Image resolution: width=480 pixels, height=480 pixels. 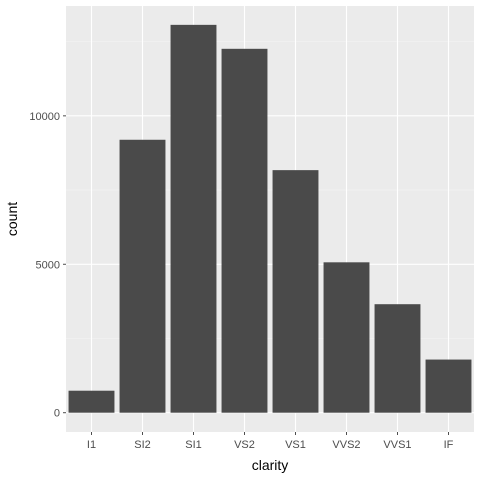 I want to click on bar-if, so click(x=448, y=386).